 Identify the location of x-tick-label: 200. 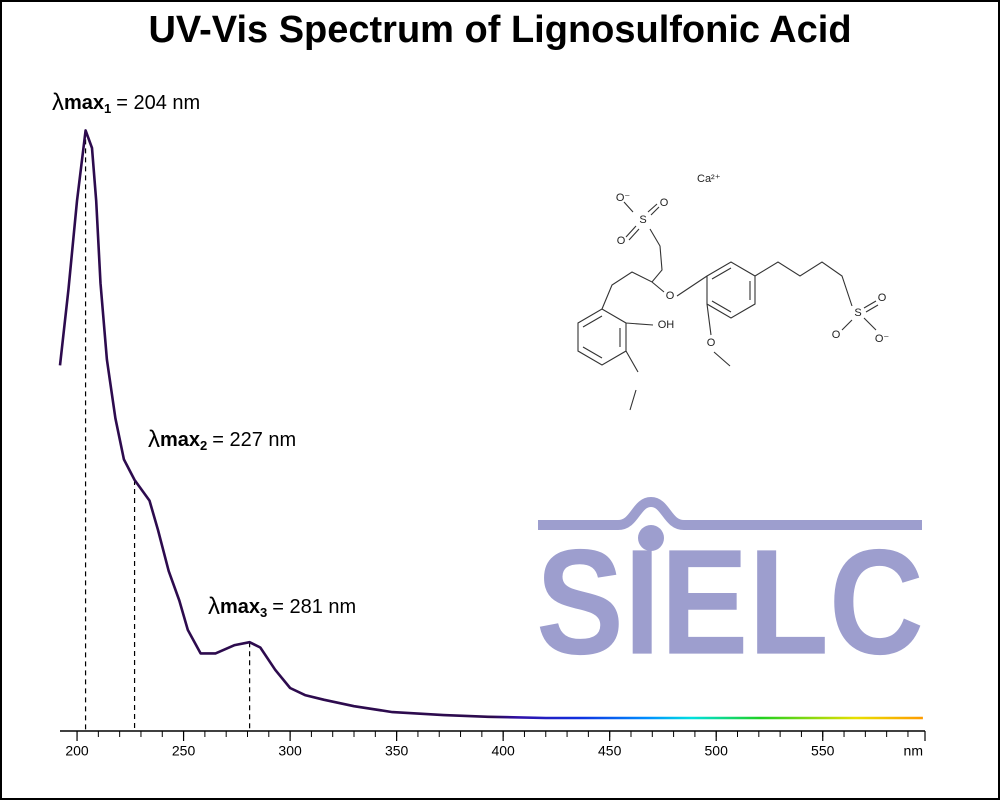
(77, 751).